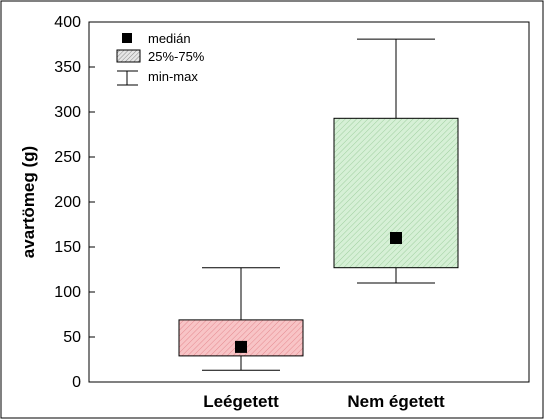  Describe the element at coordinates (128, 56) in the screenshot. I see `legend-quartile-swatch` at that location.